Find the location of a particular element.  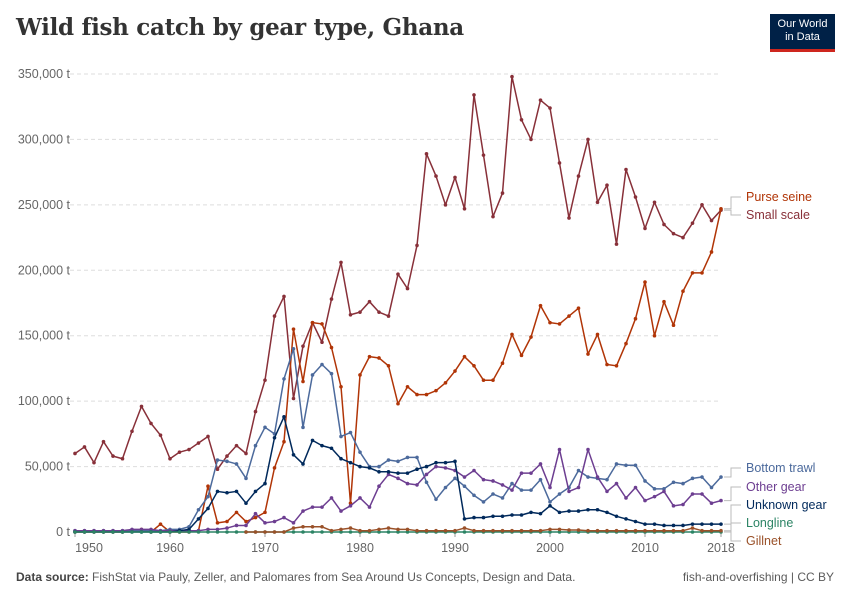

logo-line-1: Our World is located at coordinates (802, 24).